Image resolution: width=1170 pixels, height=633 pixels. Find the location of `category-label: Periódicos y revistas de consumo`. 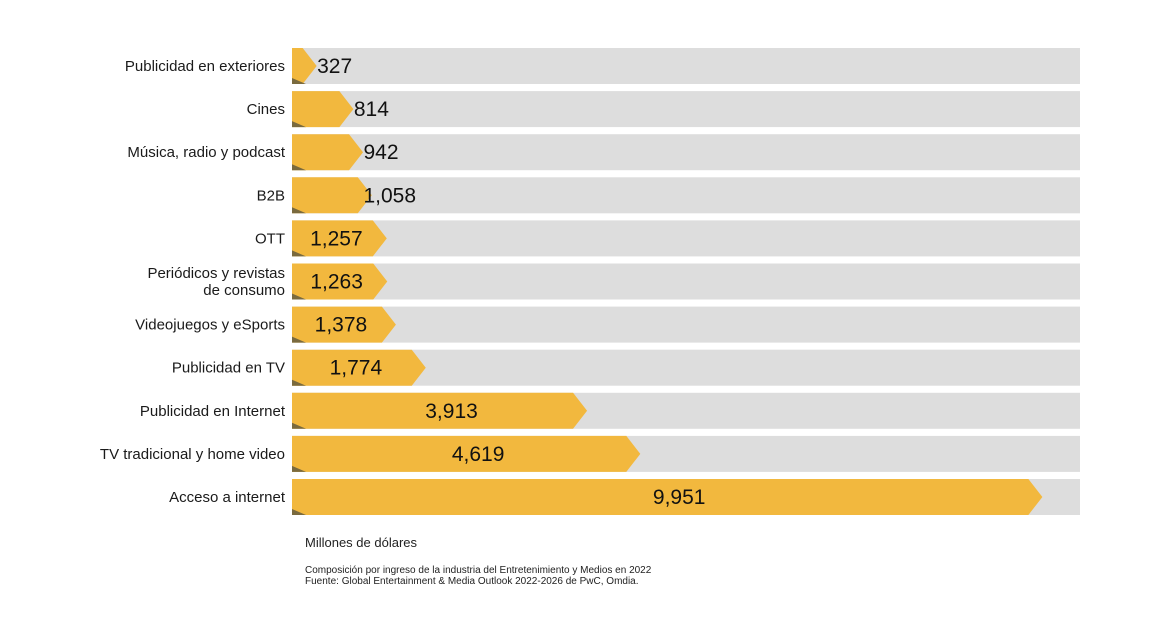

category-label: Periódicos y revistas de consumo is located at coordinates (216, 282).